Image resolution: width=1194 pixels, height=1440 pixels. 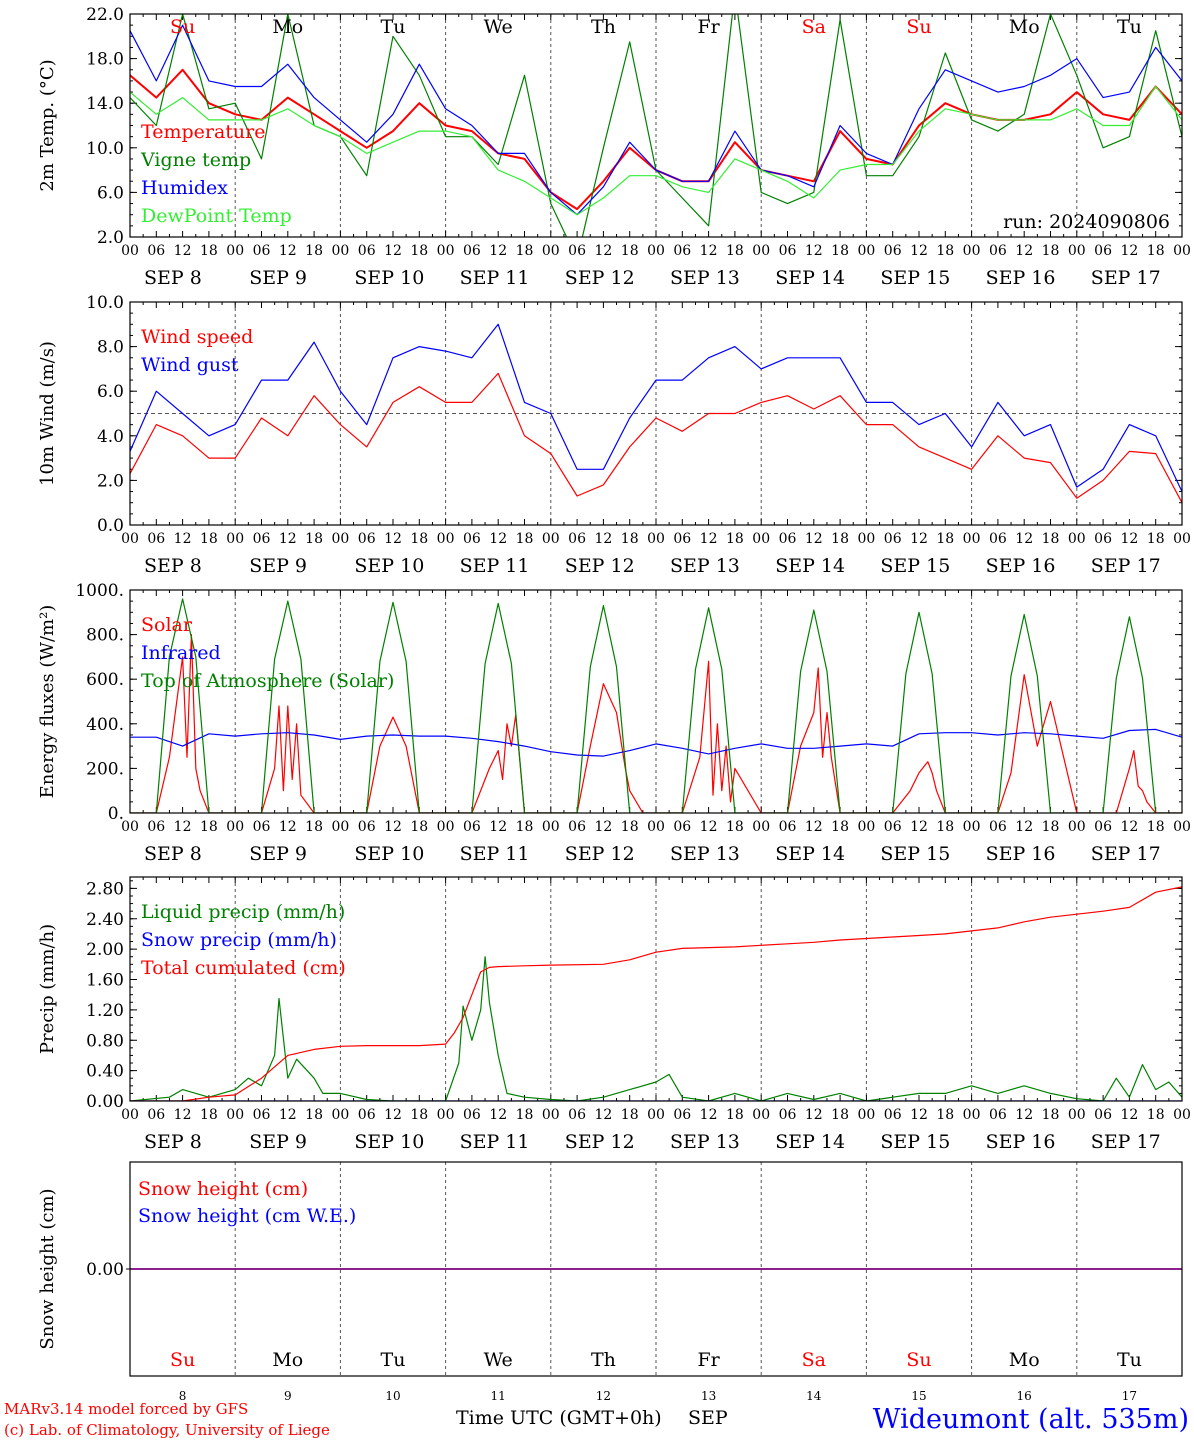 What do you see at coordinates (184, 188) in the screenshot?
I see `legend-entry: Humidex` at bounding box center [184, 188].